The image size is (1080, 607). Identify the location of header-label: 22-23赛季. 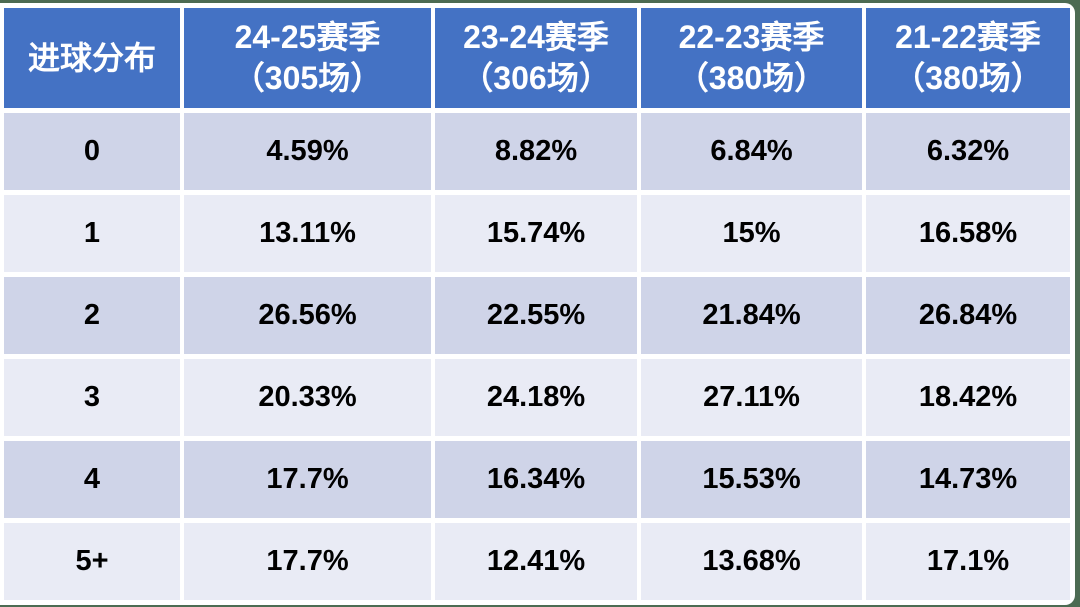
(751, 37).